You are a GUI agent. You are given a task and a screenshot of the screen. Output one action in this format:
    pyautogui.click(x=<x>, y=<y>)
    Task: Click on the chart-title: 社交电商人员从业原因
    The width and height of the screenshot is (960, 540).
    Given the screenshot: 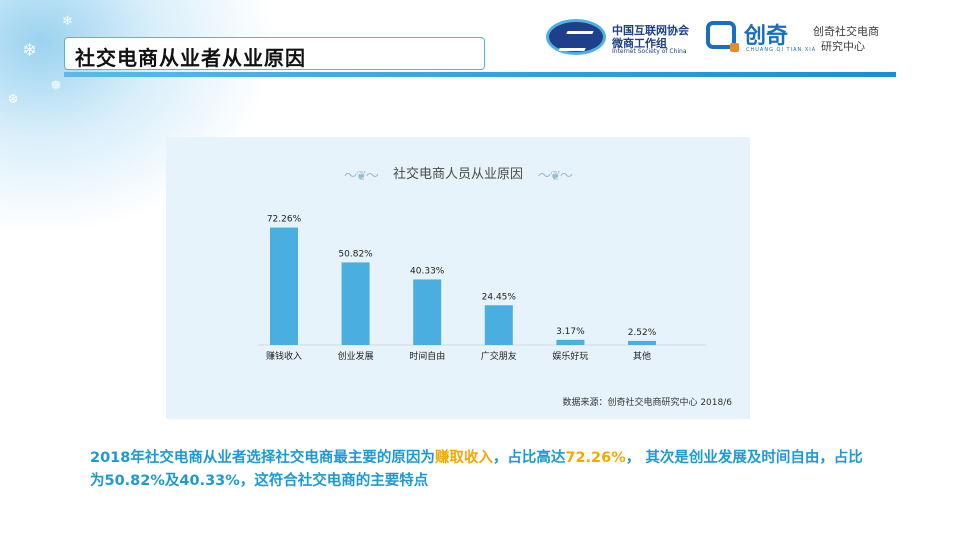 What is the action you would take?
    pyautogui.click(x=457, y=174)
    